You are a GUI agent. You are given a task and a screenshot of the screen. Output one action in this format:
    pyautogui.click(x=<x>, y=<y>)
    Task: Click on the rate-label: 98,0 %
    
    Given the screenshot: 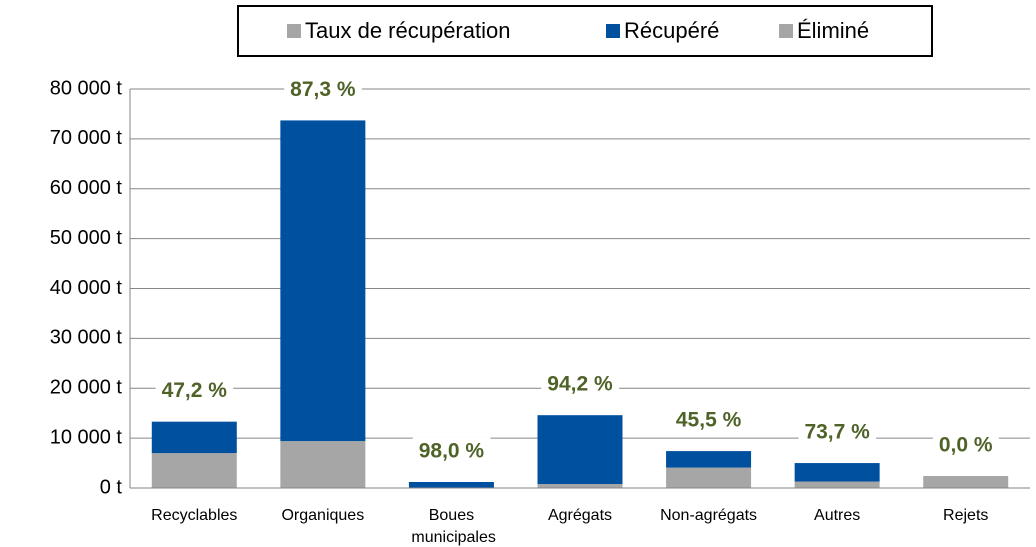 What is the action you would take?
    pyautogui.click(x=452, y=451)
    